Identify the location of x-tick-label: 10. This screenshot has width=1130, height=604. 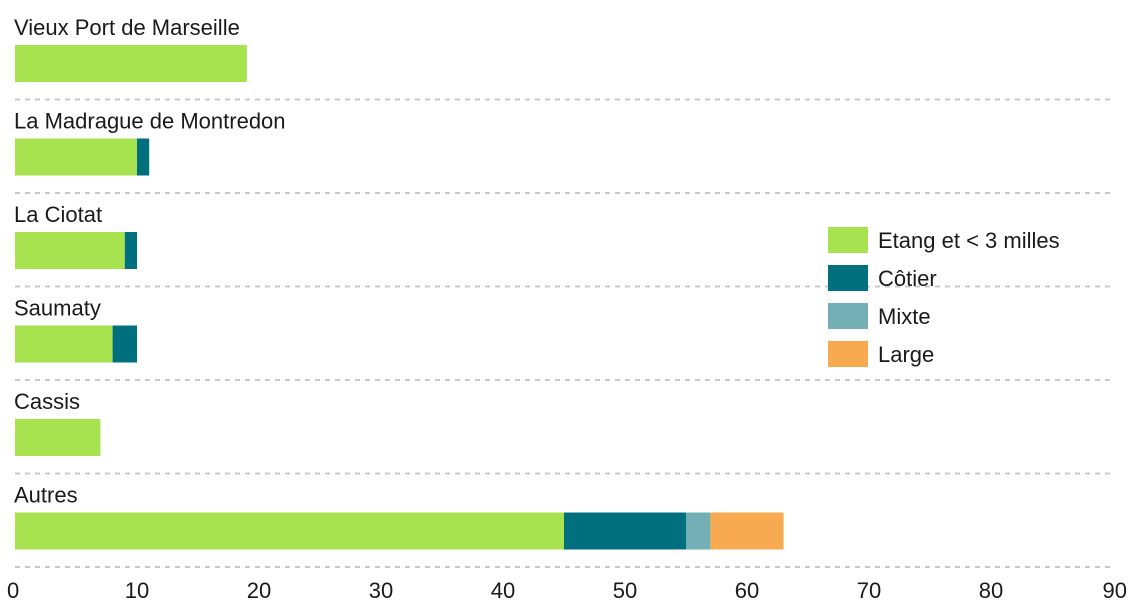
(137, 590).